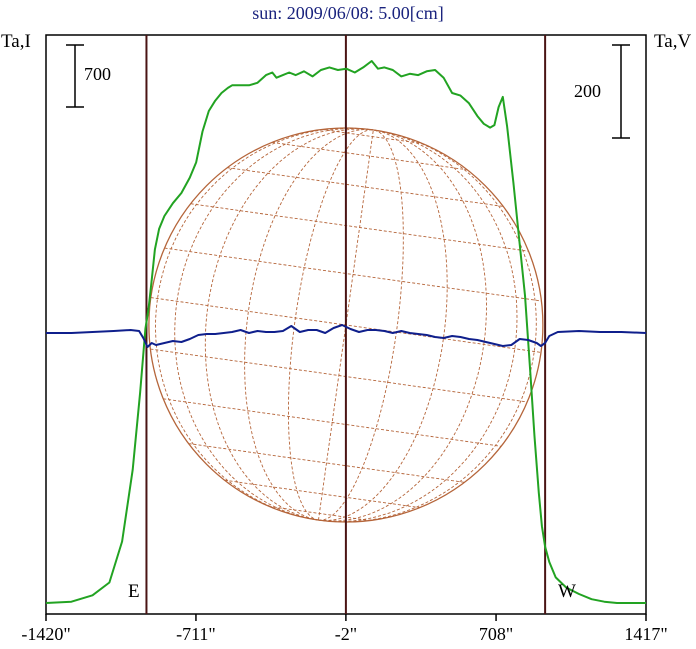  I want to click on scale-bar-intensity: 700, so click(88, 76).